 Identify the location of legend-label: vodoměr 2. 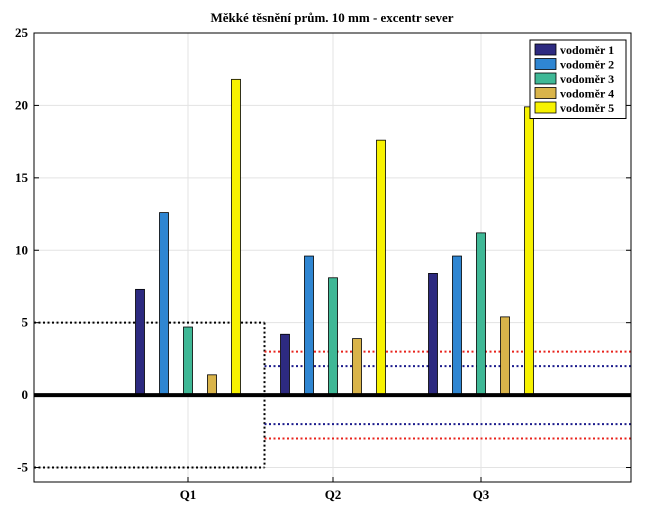
(587, 65).